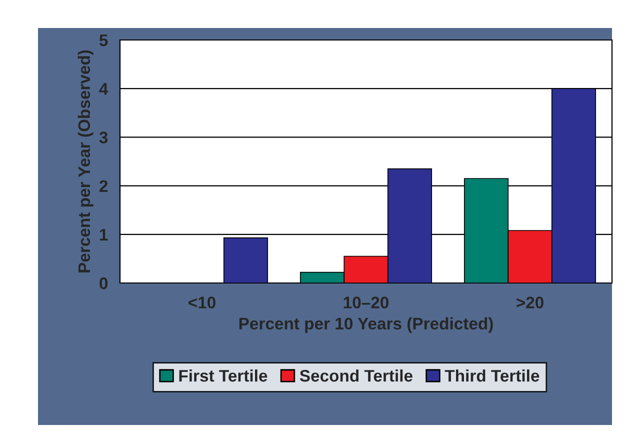 The width and height of the screenshot is (636, 446). Describe the element at coordinates (202, 302) in the screenshot. I see `x-tick-label: <10` at that location.